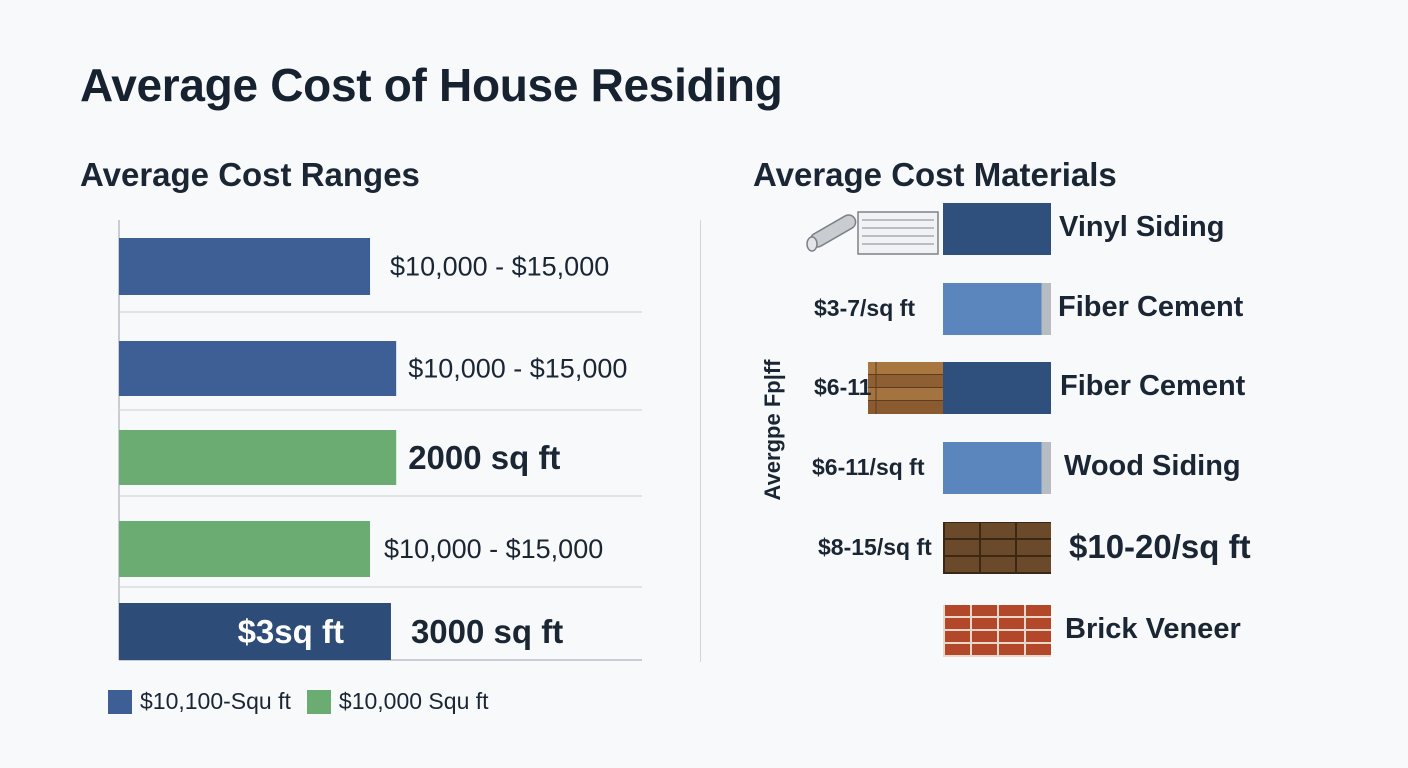  What do you see at coordinates (250, 174) in the screenshot?
I see `cost-ranges-subtitle: Average Cost Ranges` at bounding box center [250, 174].